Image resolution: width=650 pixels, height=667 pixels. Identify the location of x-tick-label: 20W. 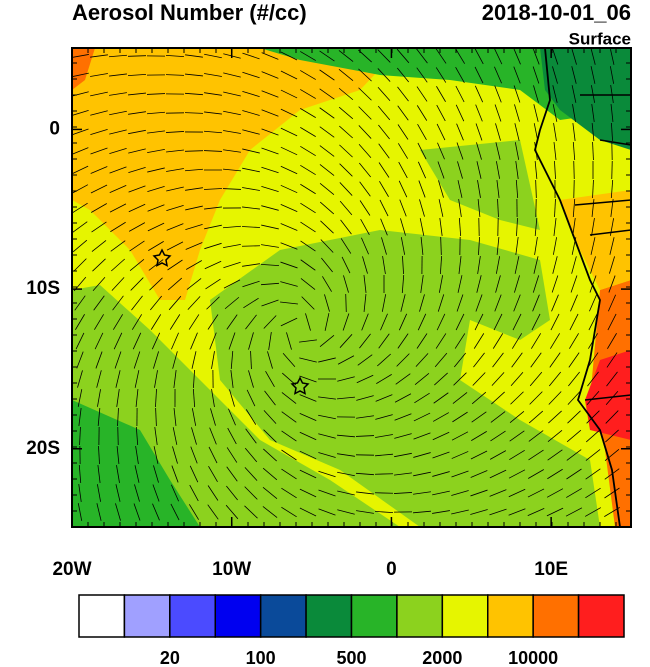
(71, 569).